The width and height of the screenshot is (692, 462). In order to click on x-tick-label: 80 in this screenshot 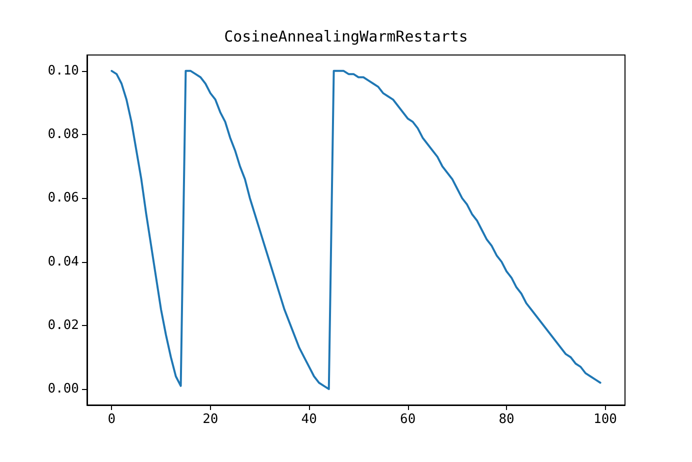, I will do `click(506, 419)`.